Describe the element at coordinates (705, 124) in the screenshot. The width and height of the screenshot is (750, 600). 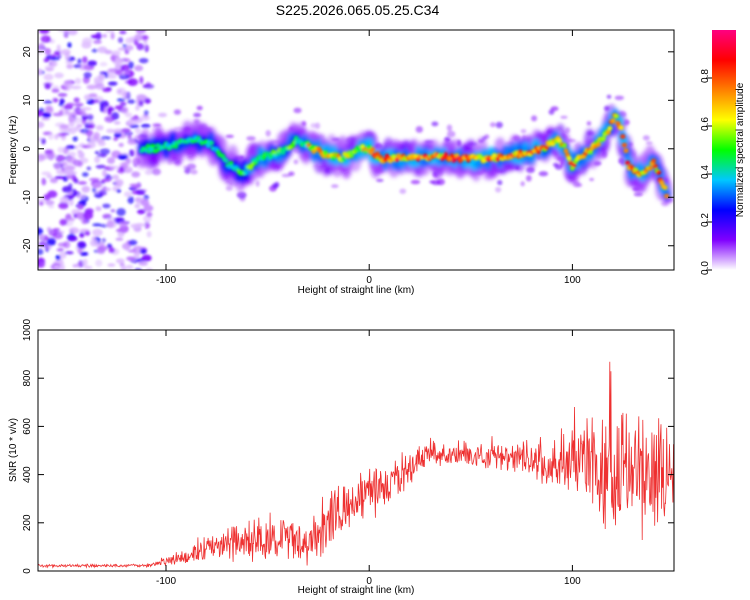
I see `colorbar-tick-label: 0.6` at that location.